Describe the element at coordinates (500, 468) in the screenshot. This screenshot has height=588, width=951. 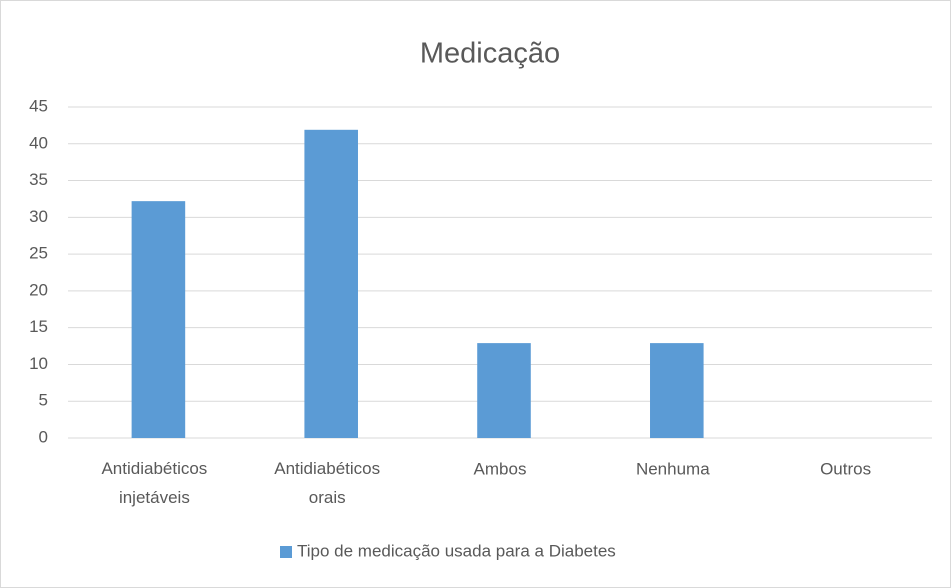
I see `x-tick-label: Ambos` at that location.